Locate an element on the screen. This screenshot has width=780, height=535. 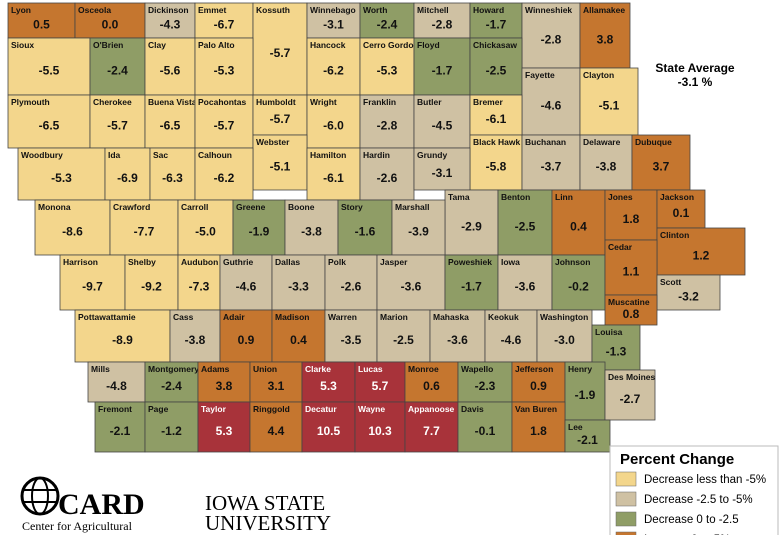
county-name: Iowa is located at coordinates (510, 262).